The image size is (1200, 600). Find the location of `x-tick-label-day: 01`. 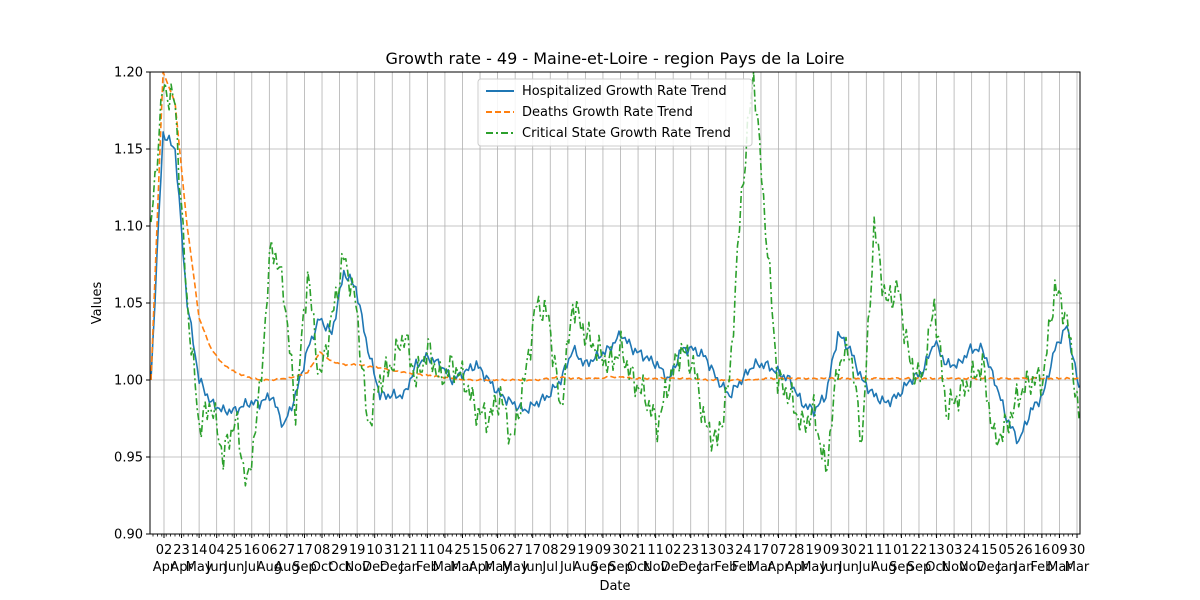

x-tick-label-day: 01 is located at coordinates (901, 550).